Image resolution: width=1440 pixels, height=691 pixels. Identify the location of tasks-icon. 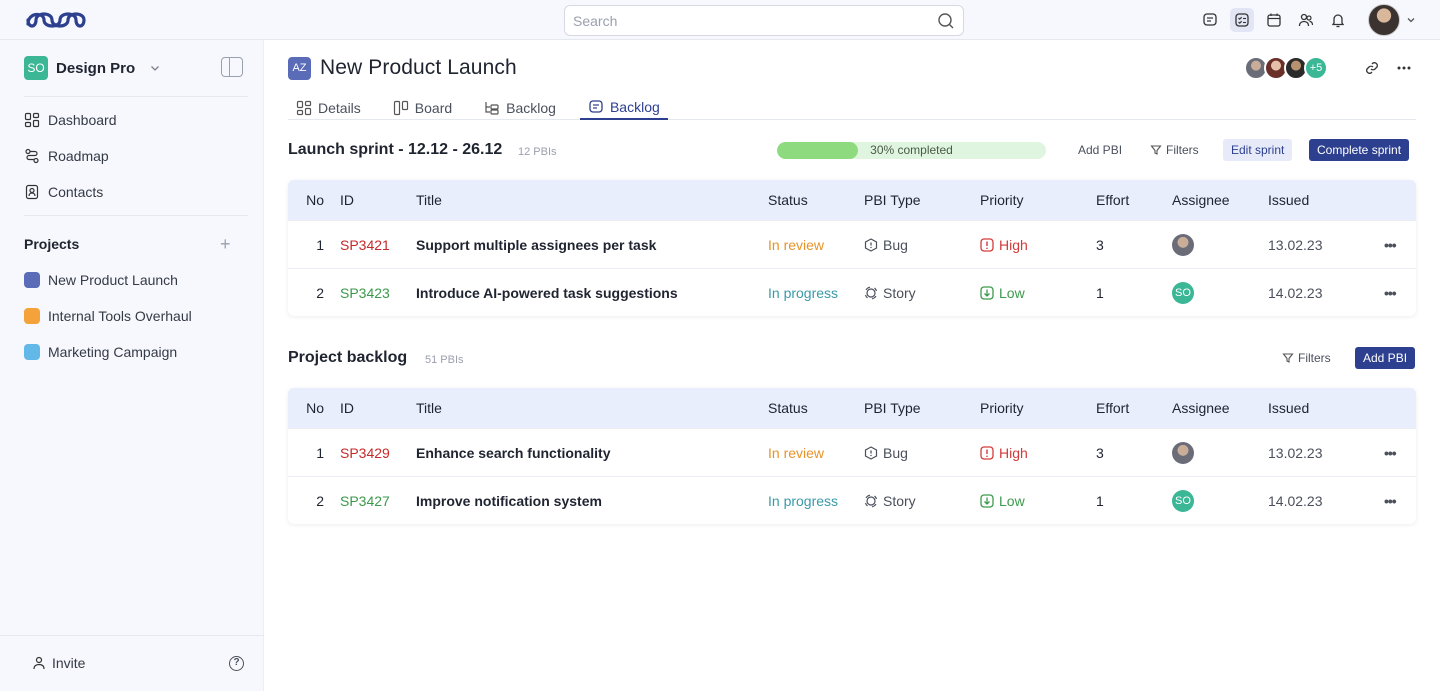
(1242, 20).